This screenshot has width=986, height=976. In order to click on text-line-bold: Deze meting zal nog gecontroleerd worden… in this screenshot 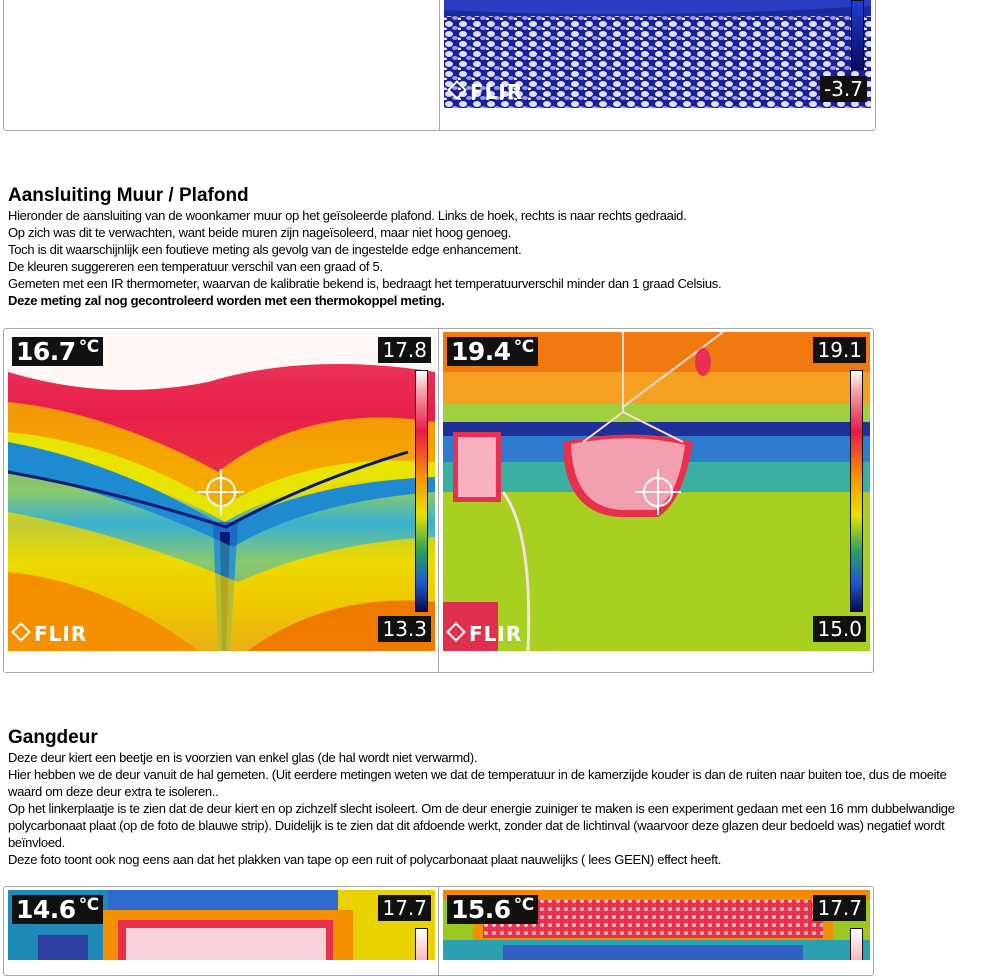, I will do `click(226, 300)`.